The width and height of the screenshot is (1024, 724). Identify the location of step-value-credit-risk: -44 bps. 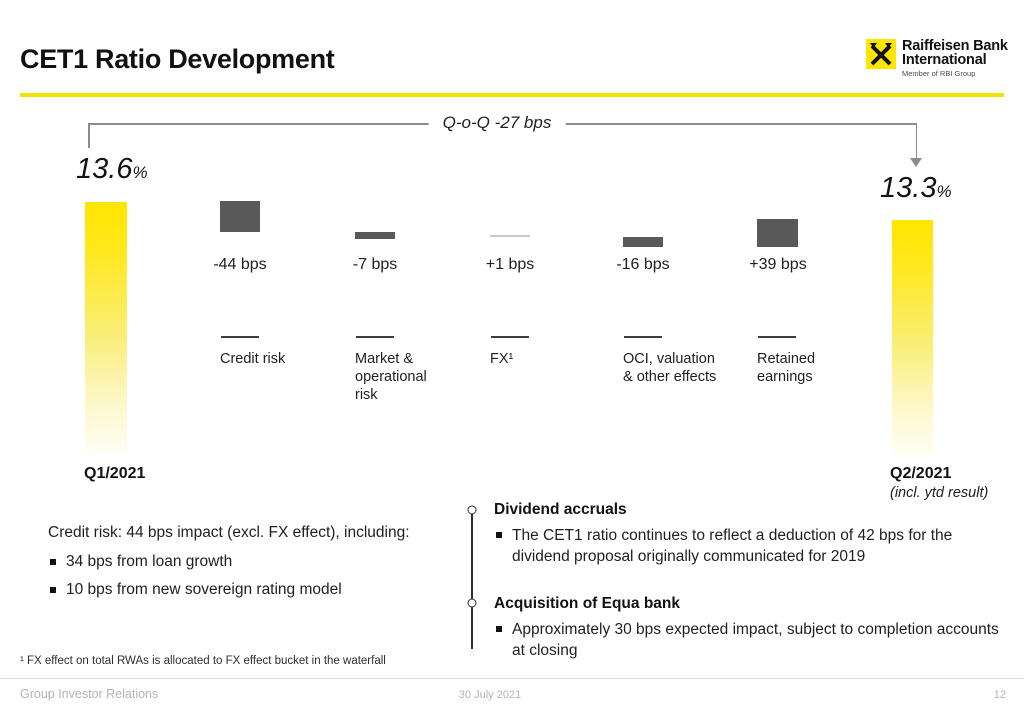
(240, 264).